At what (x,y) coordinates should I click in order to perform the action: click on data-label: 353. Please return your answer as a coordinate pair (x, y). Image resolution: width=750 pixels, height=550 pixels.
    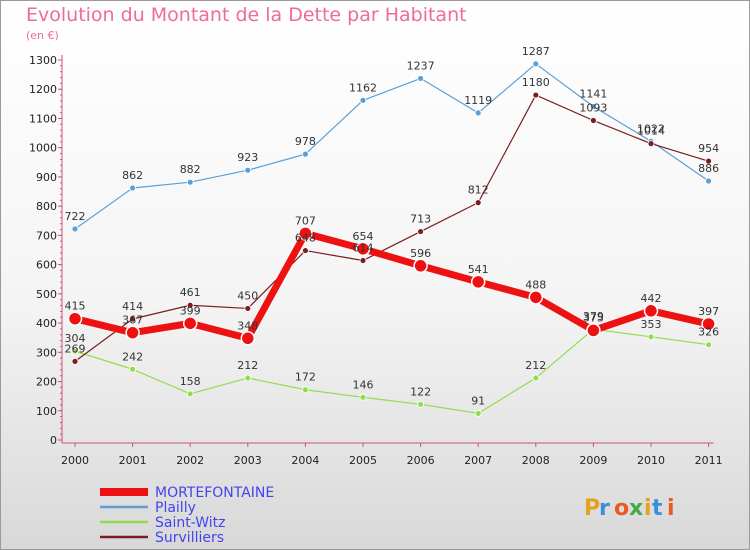
    Looking at the image, I should click on (651, 324).